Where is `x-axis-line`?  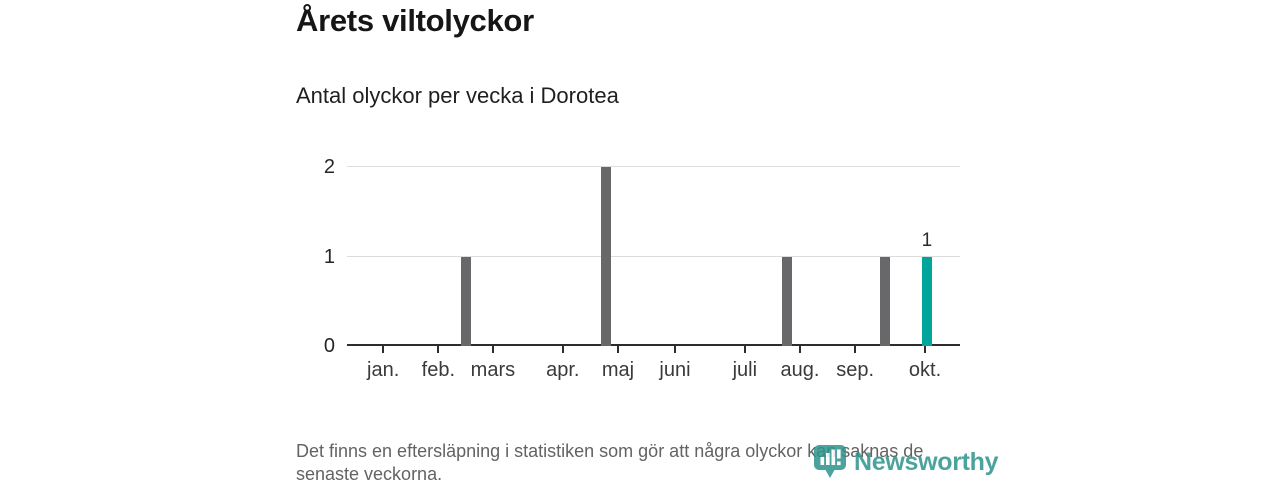
x-axis-line is located at coordinates (653, 345).